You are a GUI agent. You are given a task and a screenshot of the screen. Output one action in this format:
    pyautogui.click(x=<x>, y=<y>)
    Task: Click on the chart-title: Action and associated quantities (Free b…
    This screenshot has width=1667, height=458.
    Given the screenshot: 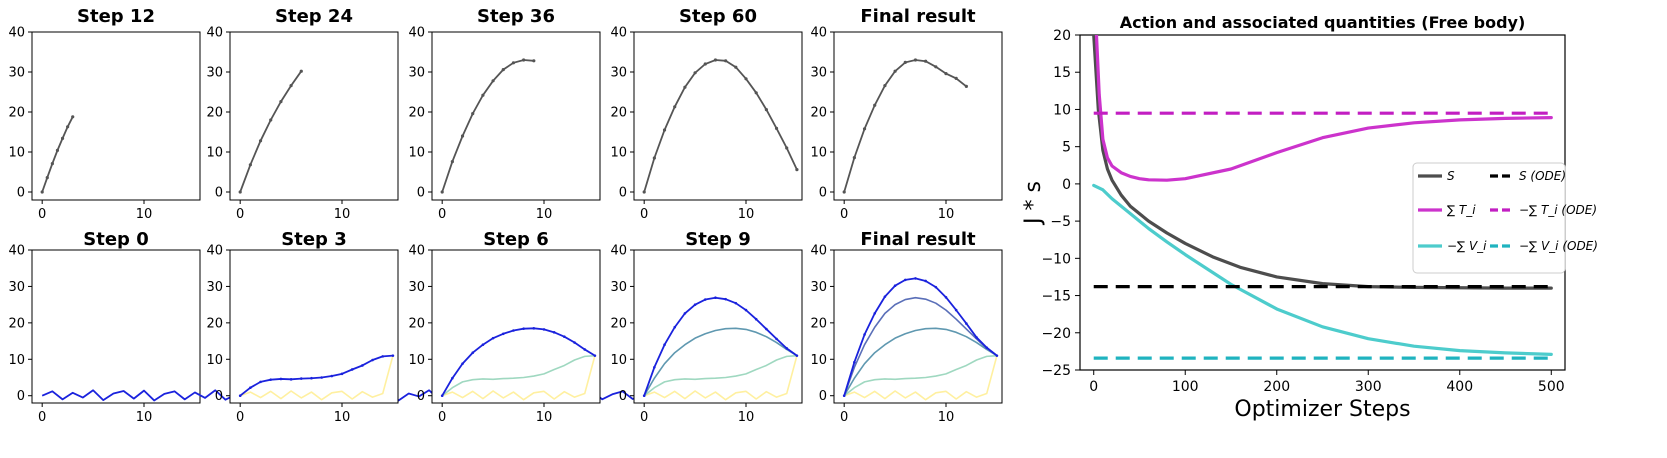 What is the action you would take?
    pyautogui.click(x=1323, y=22)
    